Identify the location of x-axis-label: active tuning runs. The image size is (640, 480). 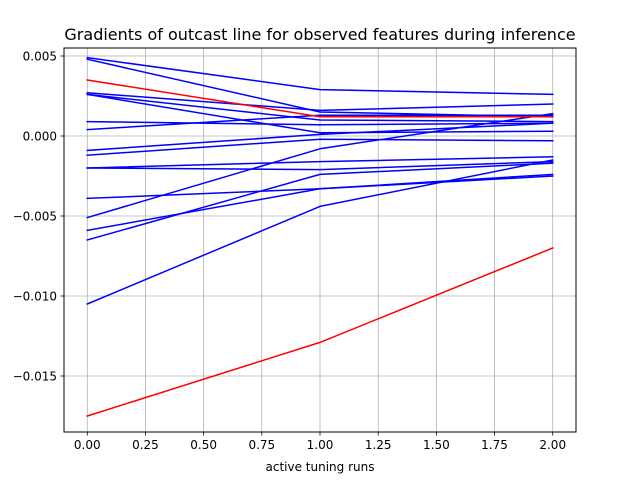
(320, 467).